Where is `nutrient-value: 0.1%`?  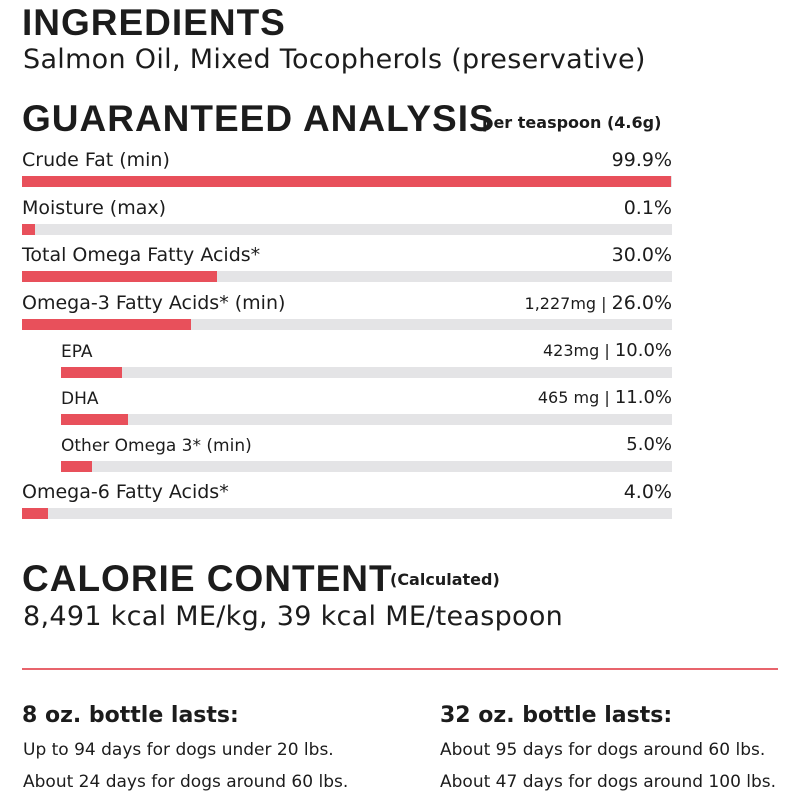
nutrient-value: 0.1% is located at coordinates (648, 208).